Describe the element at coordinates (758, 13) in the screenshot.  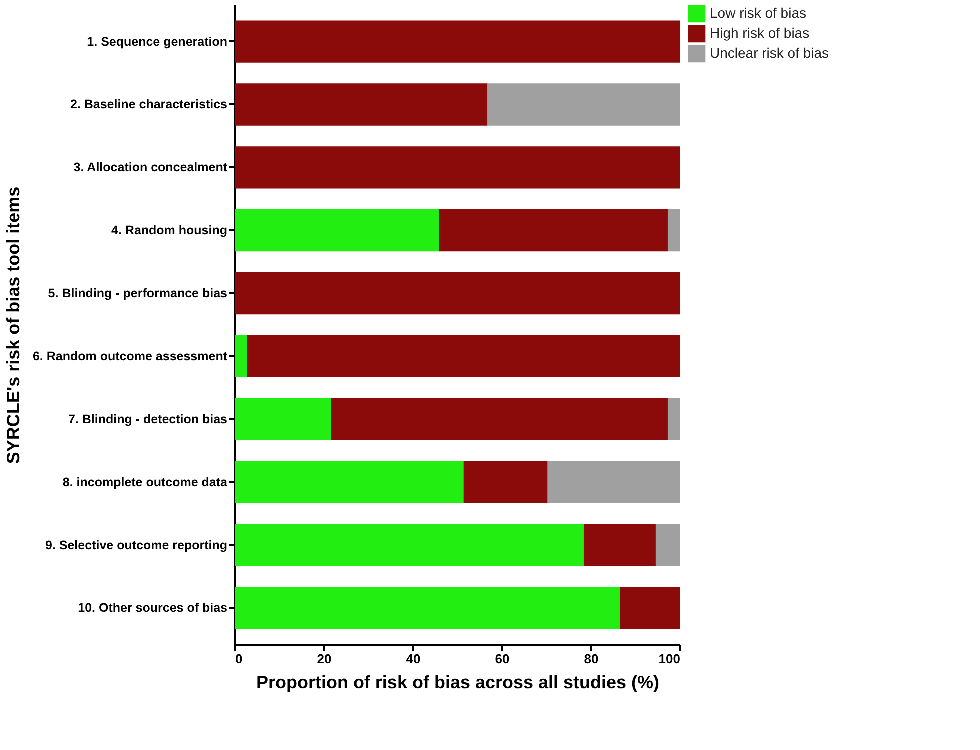
I see `legend-label: Low risk of bias` at that location.